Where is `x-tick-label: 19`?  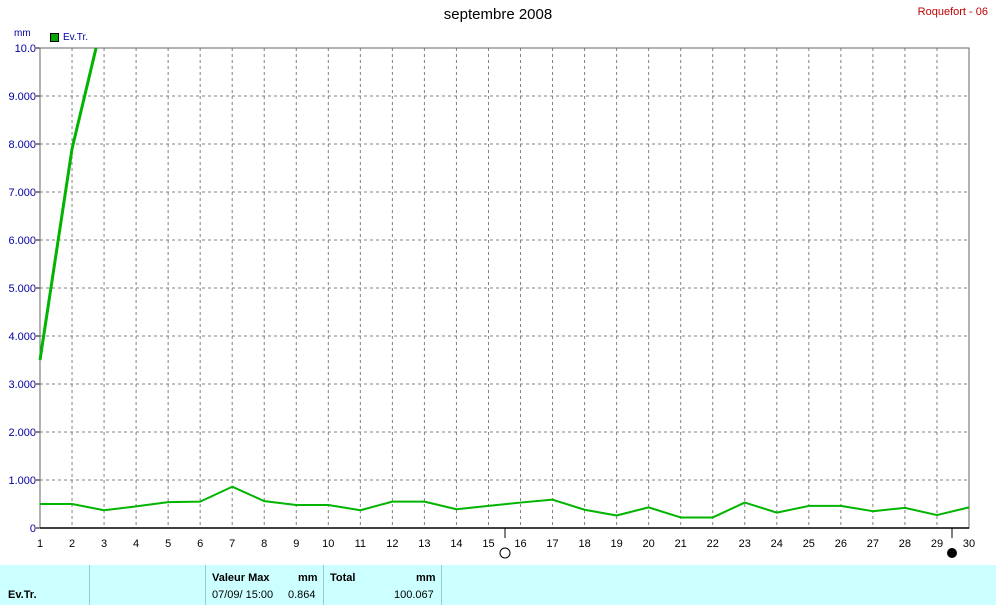
x-tick-label: 19 is located at coordinates (616, 544).